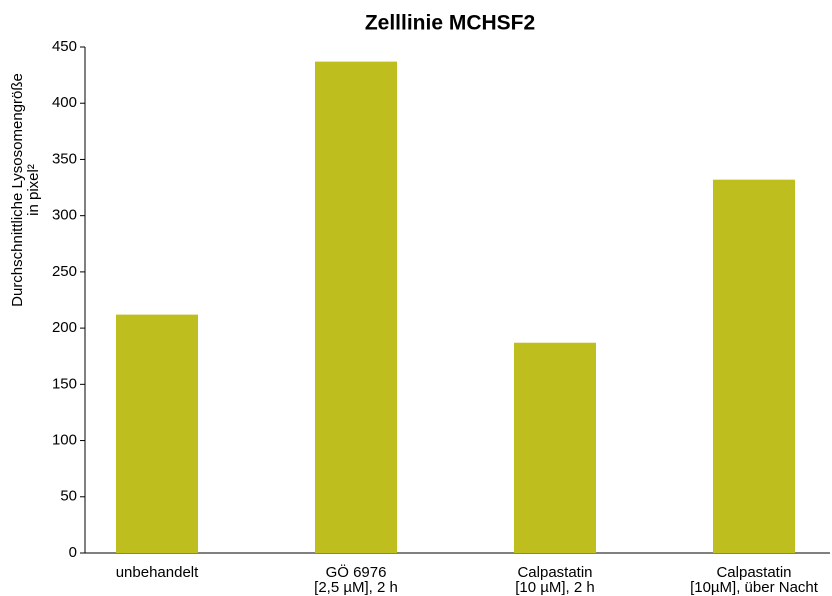 Image resolution: width=832 pixels, height=596 pixels. Describe the element at coordinates (68, 496) in the screenshot. I see `y-tick-label: 50` at that location.